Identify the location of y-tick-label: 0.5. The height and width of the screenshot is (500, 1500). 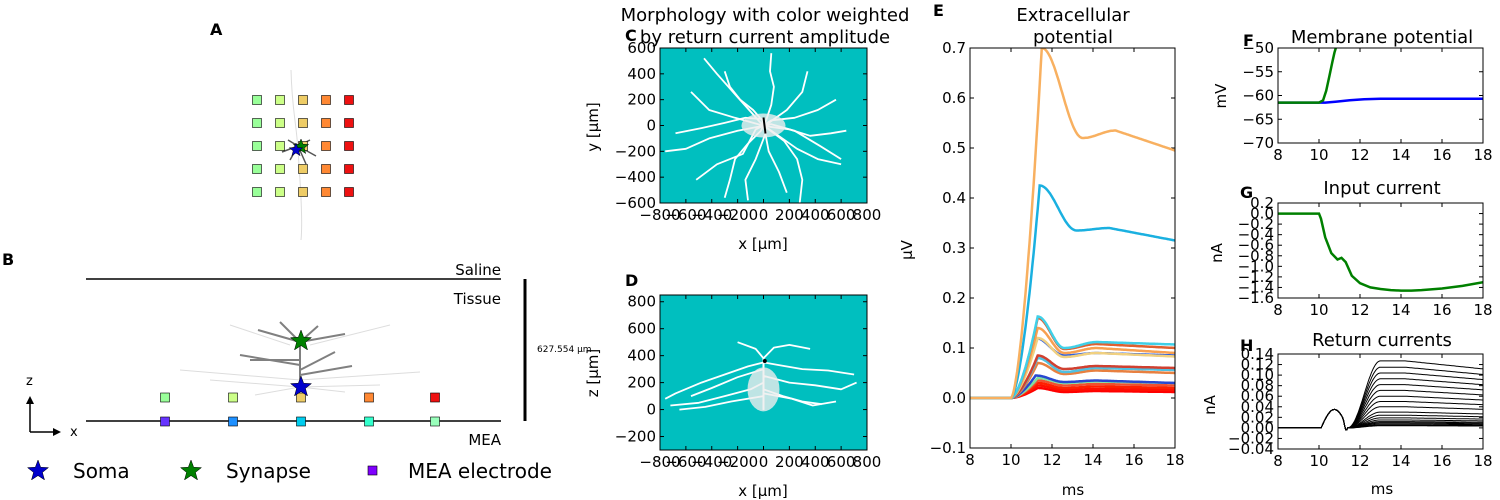
(954, 148).